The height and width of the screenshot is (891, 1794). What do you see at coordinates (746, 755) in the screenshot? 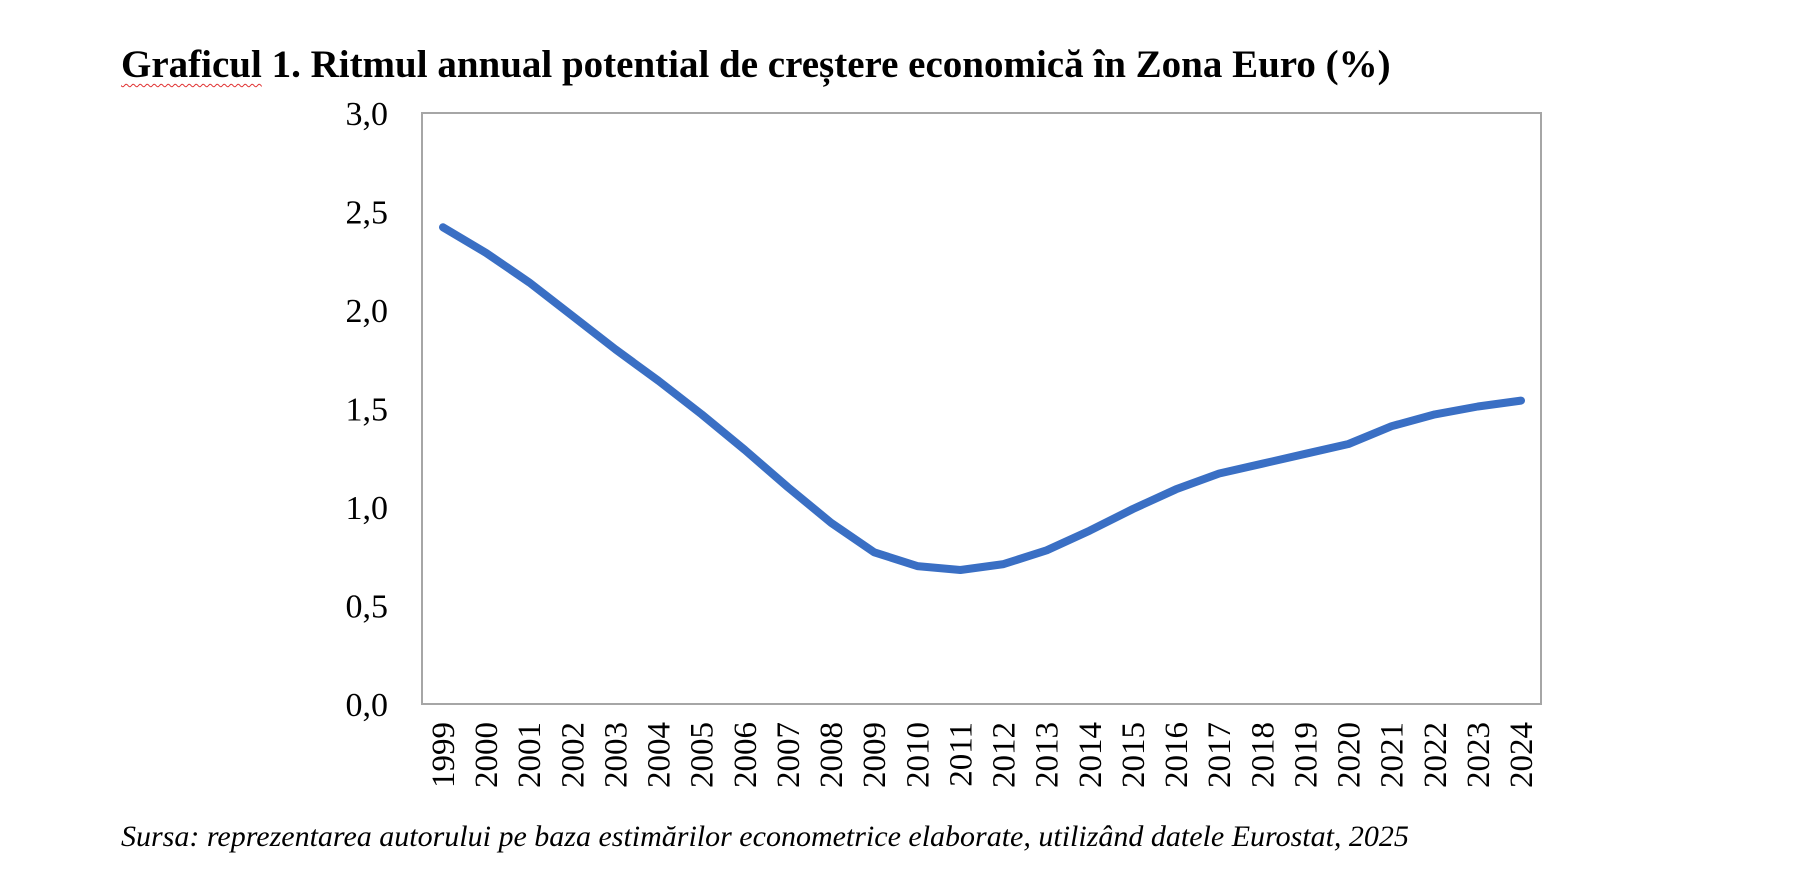
I see `x-tick-label: 2006` at bounding box center [746, 755].